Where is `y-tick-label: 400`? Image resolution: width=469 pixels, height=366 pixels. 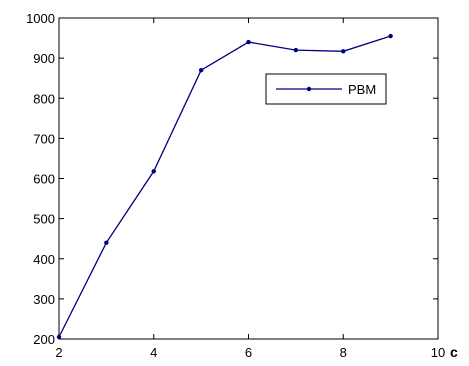 y-tick-label: 400 is located at coordinates (44, 259).